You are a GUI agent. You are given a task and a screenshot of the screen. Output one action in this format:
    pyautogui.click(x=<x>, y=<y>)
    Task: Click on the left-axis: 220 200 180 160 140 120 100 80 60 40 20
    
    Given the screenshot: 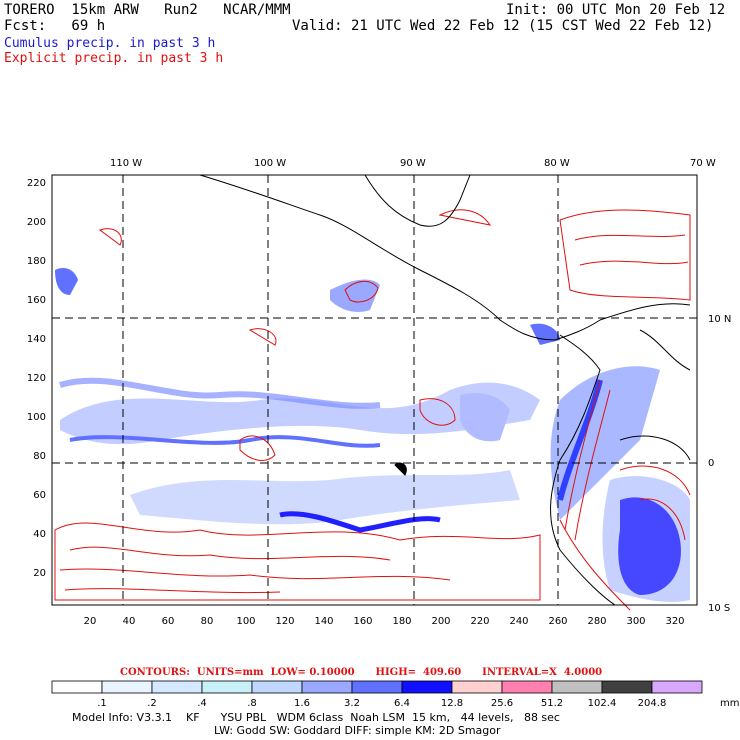 What is the action you would take?
    pyautogui.click(x=36, y=378)
    